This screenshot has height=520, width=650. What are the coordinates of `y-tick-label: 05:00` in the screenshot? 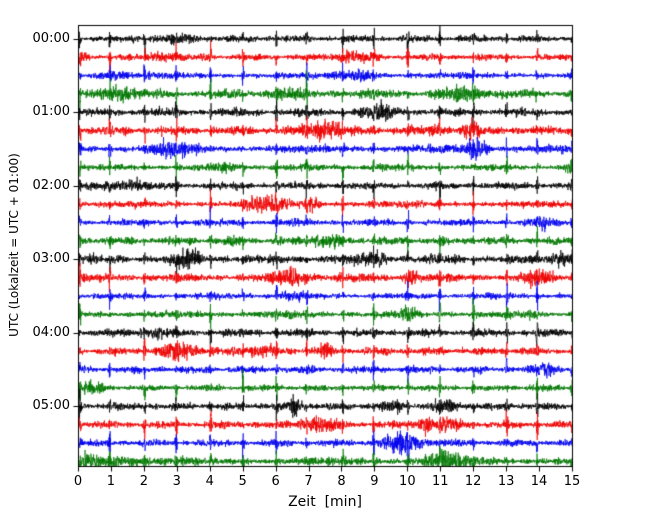 It's located at (51, 406).